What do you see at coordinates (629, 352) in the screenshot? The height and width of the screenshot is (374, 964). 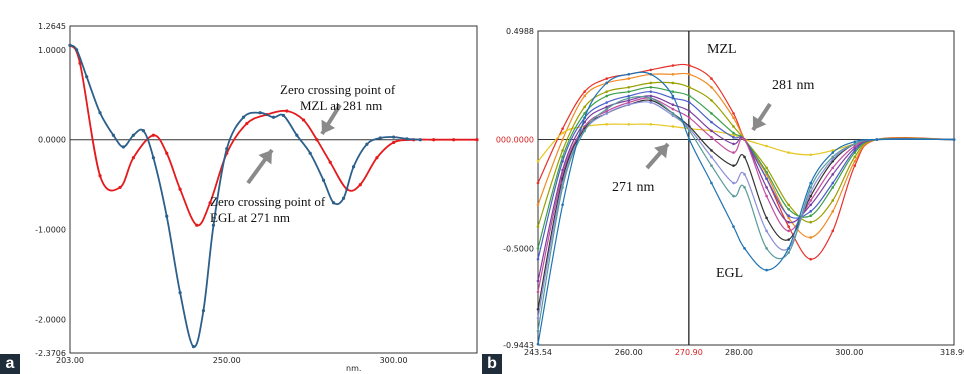 I see `x-tick-label-b: 260.00` at bounding box center [629, 352].